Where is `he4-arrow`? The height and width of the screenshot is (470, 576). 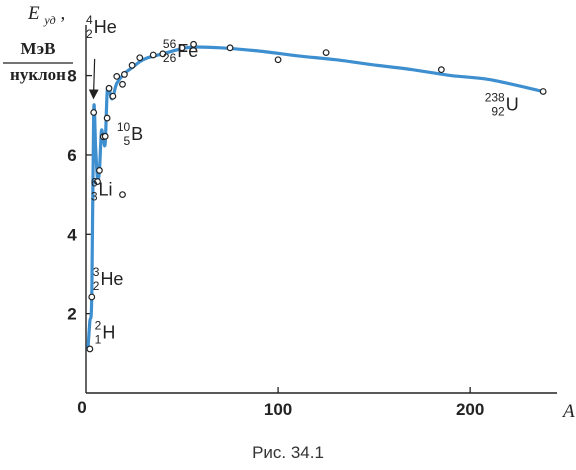 he4-arrow is located at coordinates (93, 79).